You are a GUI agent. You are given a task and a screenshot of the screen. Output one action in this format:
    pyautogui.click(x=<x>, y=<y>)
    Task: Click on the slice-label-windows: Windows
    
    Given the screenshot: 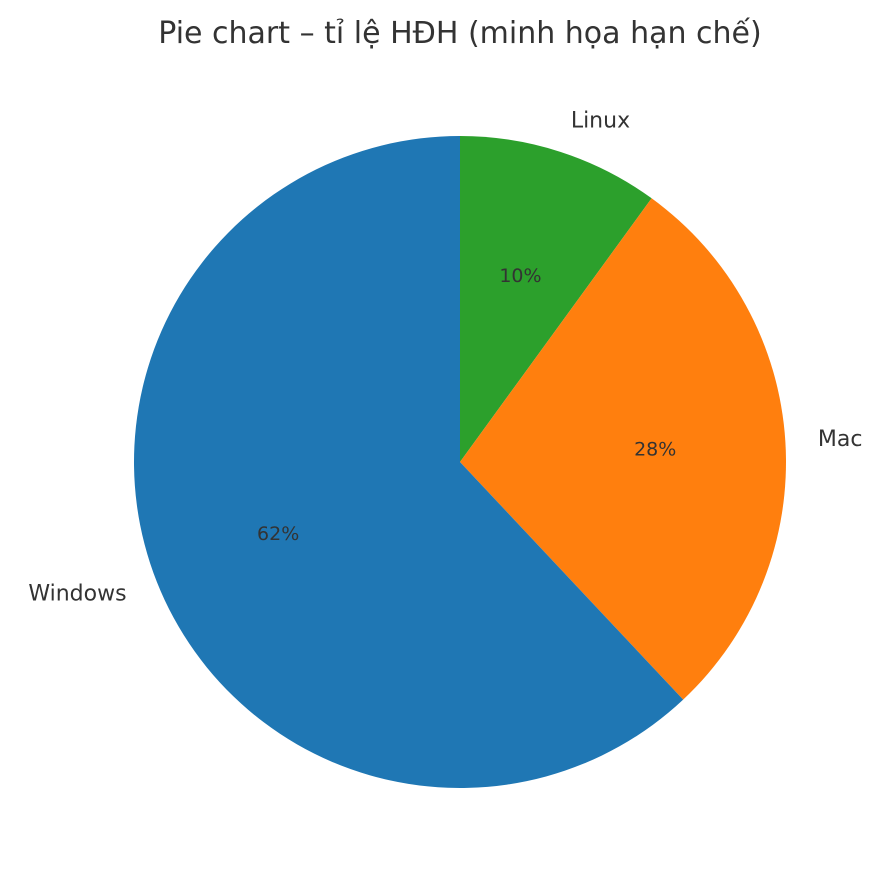 What is the action you would take?
    pyautogui.click(x=77, y=594)
    